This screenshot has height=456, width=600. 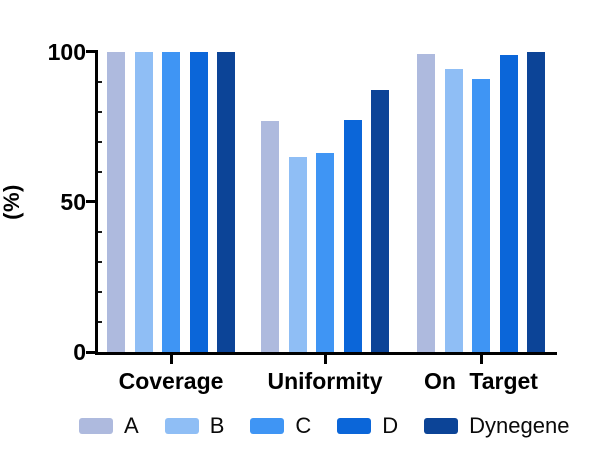 What do you see at coordinates (325, 252) in the screenshot?
I see `bar-c-uniformity` at bounding box center [325, 252].